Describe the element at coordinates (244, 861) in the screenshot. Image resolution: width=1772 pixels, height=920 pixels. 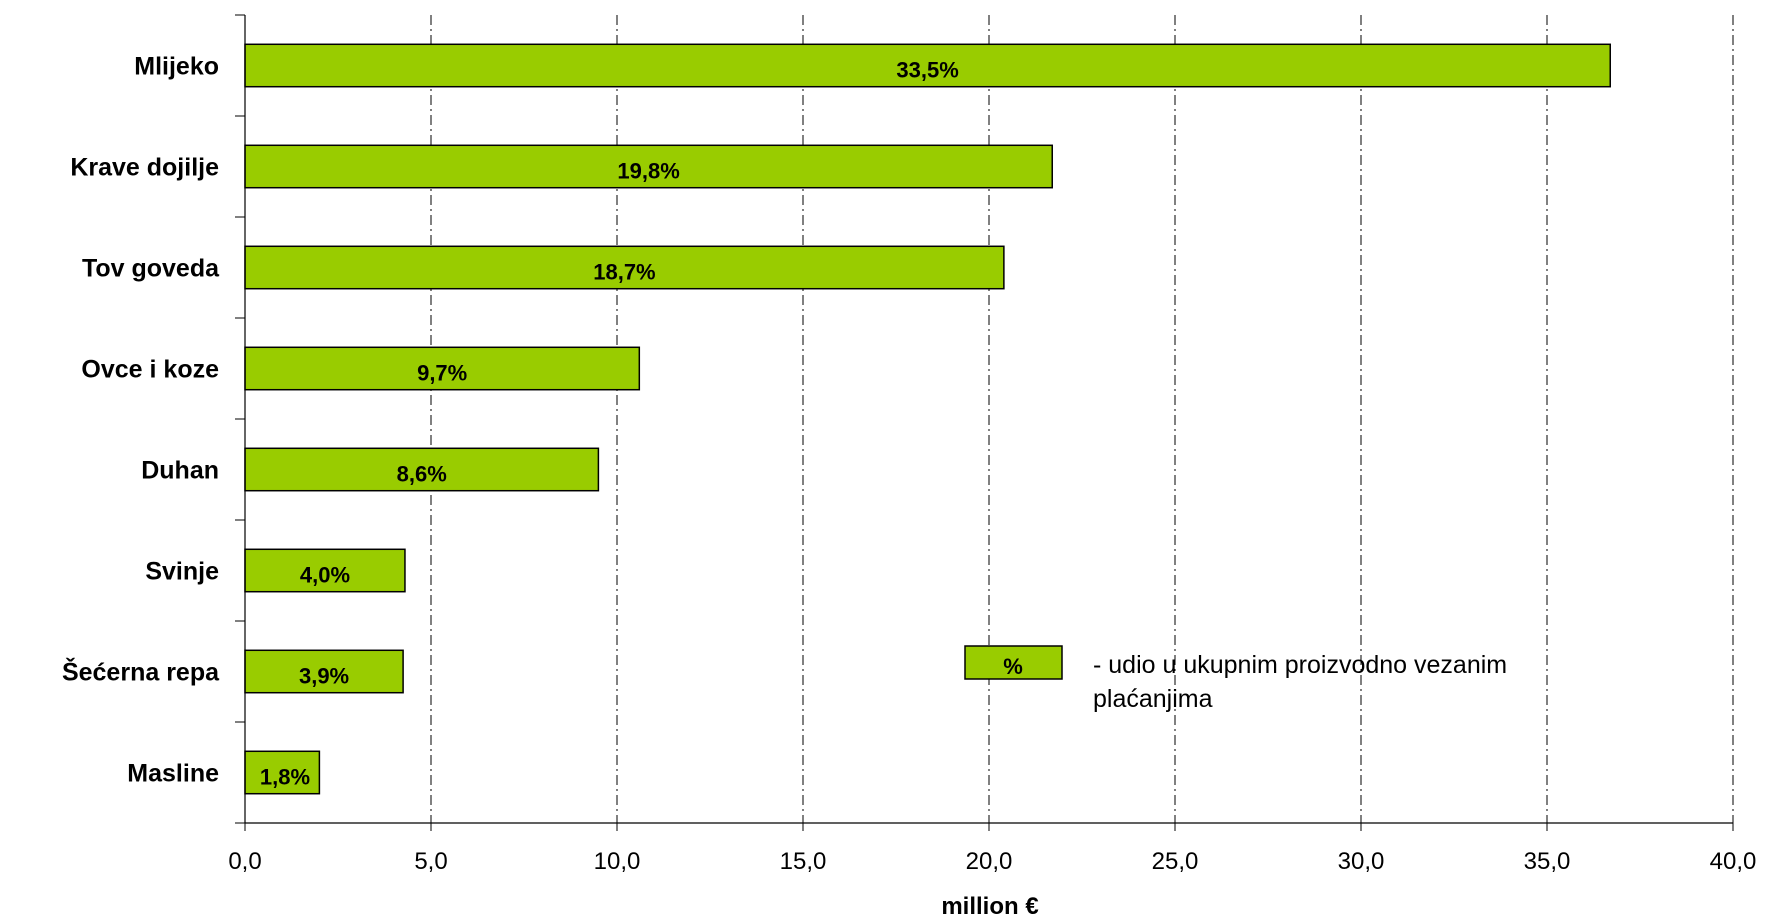
I see `x-tick-label: 0,0` at that location.